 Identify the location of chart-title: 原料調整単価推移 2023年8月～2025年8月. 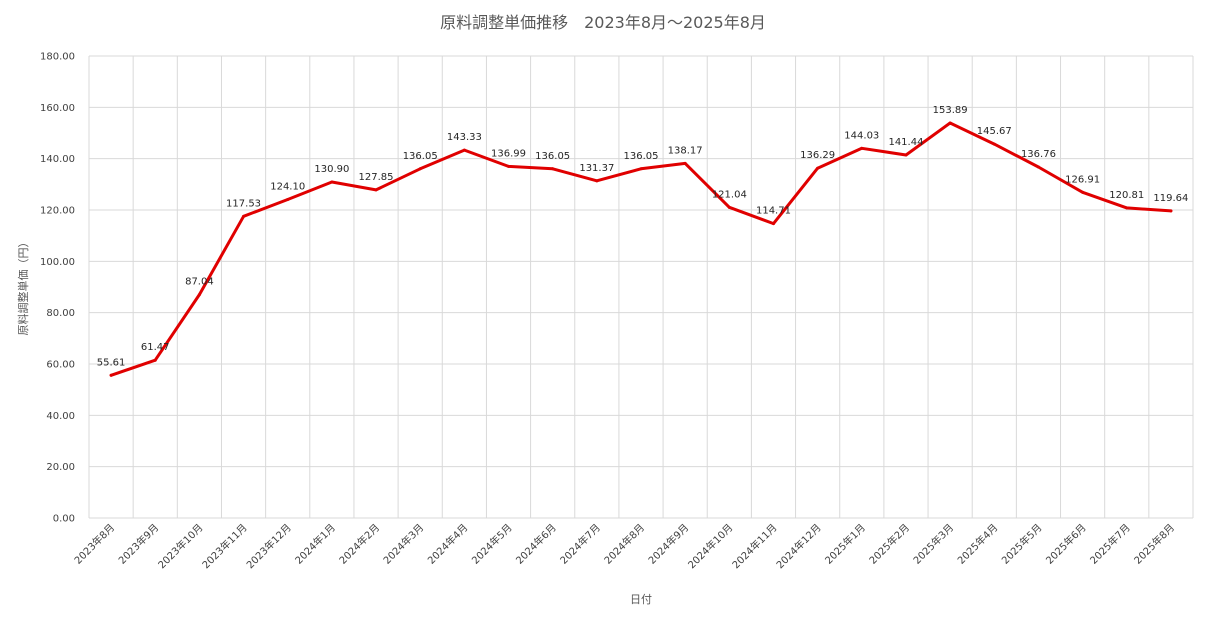
(603, 22).